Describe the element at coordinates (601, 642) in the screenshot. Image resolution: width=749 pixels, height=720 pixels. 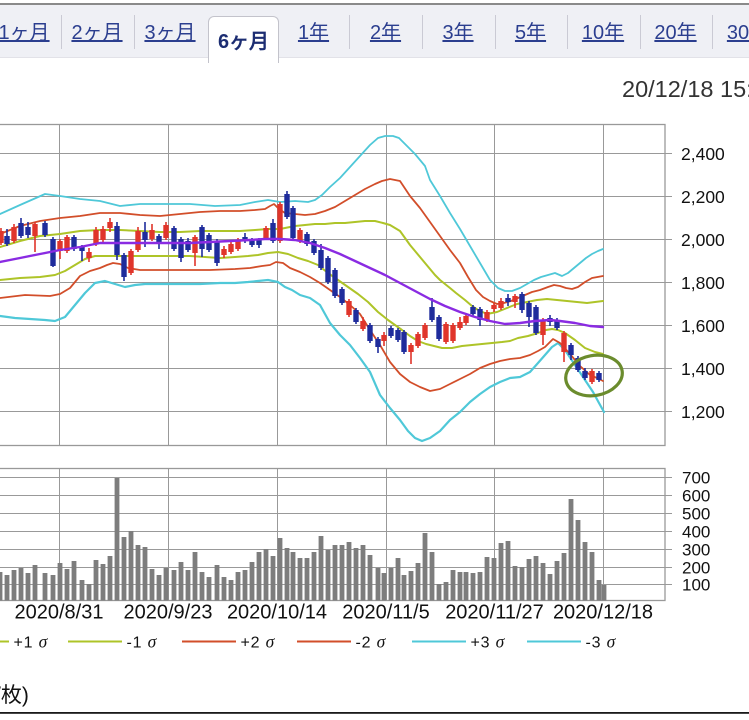
I see `svg-text: -3 σ` at that location.